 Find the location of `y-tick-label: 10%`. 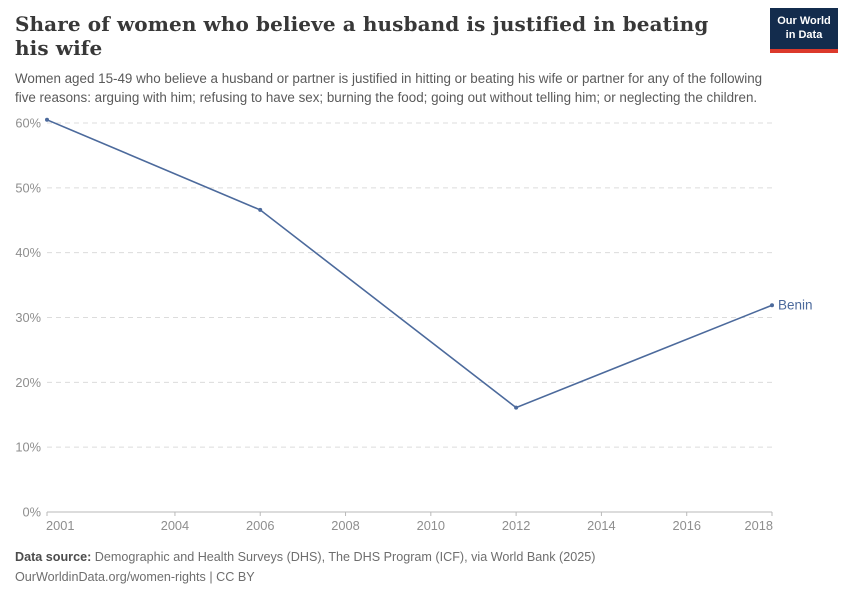

y-tick-label: 10% is located at coordinates (28, 447).